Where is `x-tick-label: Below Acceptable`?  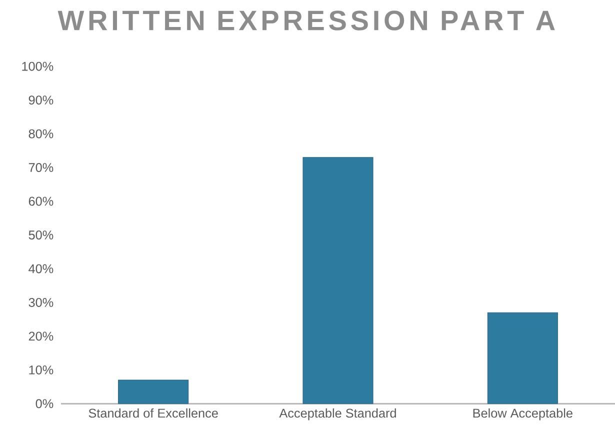 x-tick-label: Below Acceptable is located at coordinates (522, 414).